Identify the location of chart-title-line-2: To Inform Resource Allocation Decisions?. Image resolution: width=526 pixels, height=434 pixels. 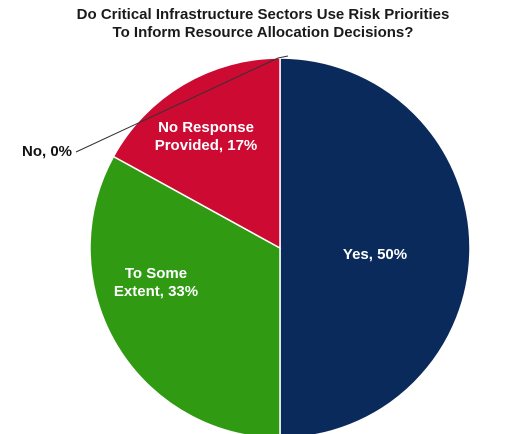
(263, 32).